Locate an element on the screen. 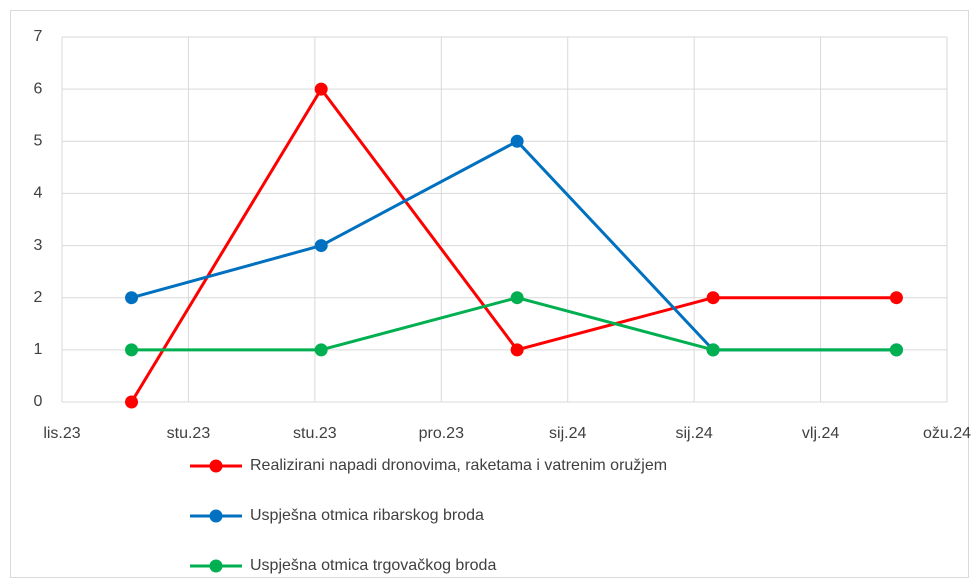 This screenshot has height=588, width=979. y-tick-label: 4 is located at coordinates (38, 193).